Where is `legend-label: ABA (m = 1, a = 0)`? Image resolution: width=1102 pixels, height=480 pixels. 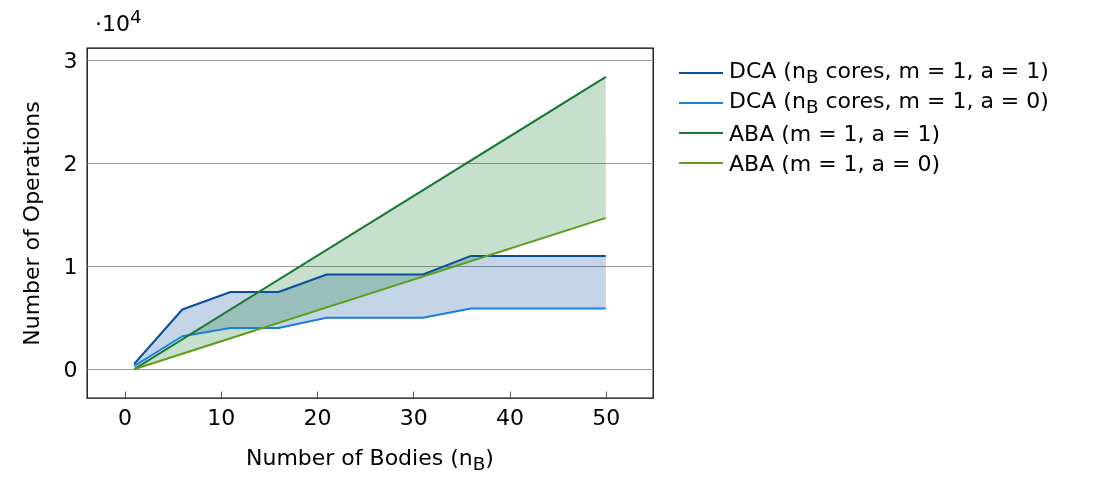 legend-label: ABA (m = 1, a = 0) is located at coordinates (835, 163).